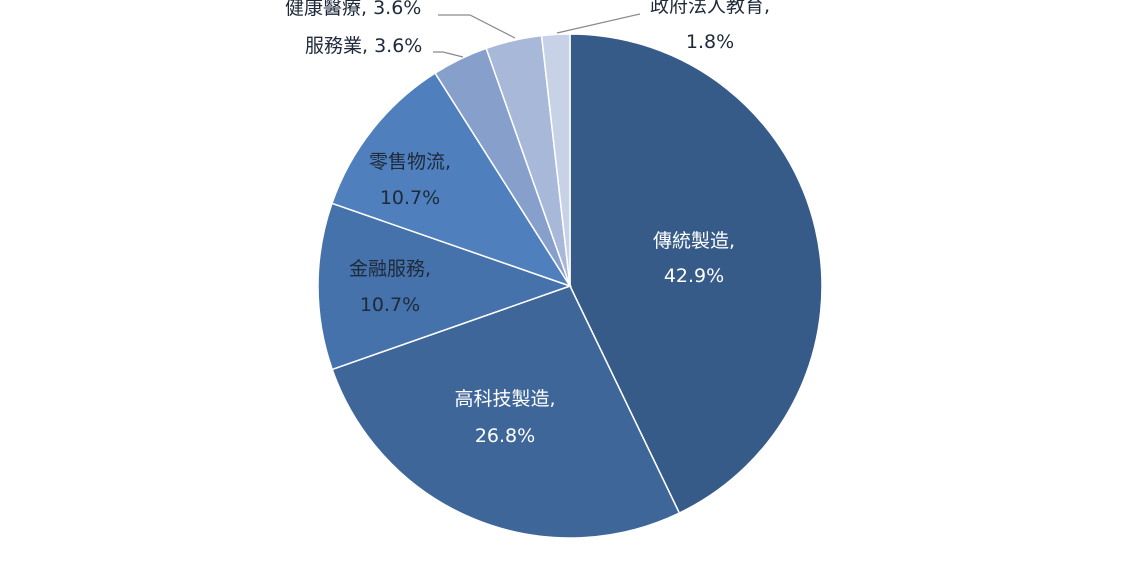  Describe the element at coordinates (410, 162) in the screenshot. I see `slice-label-name: 零售物流,` at that location.